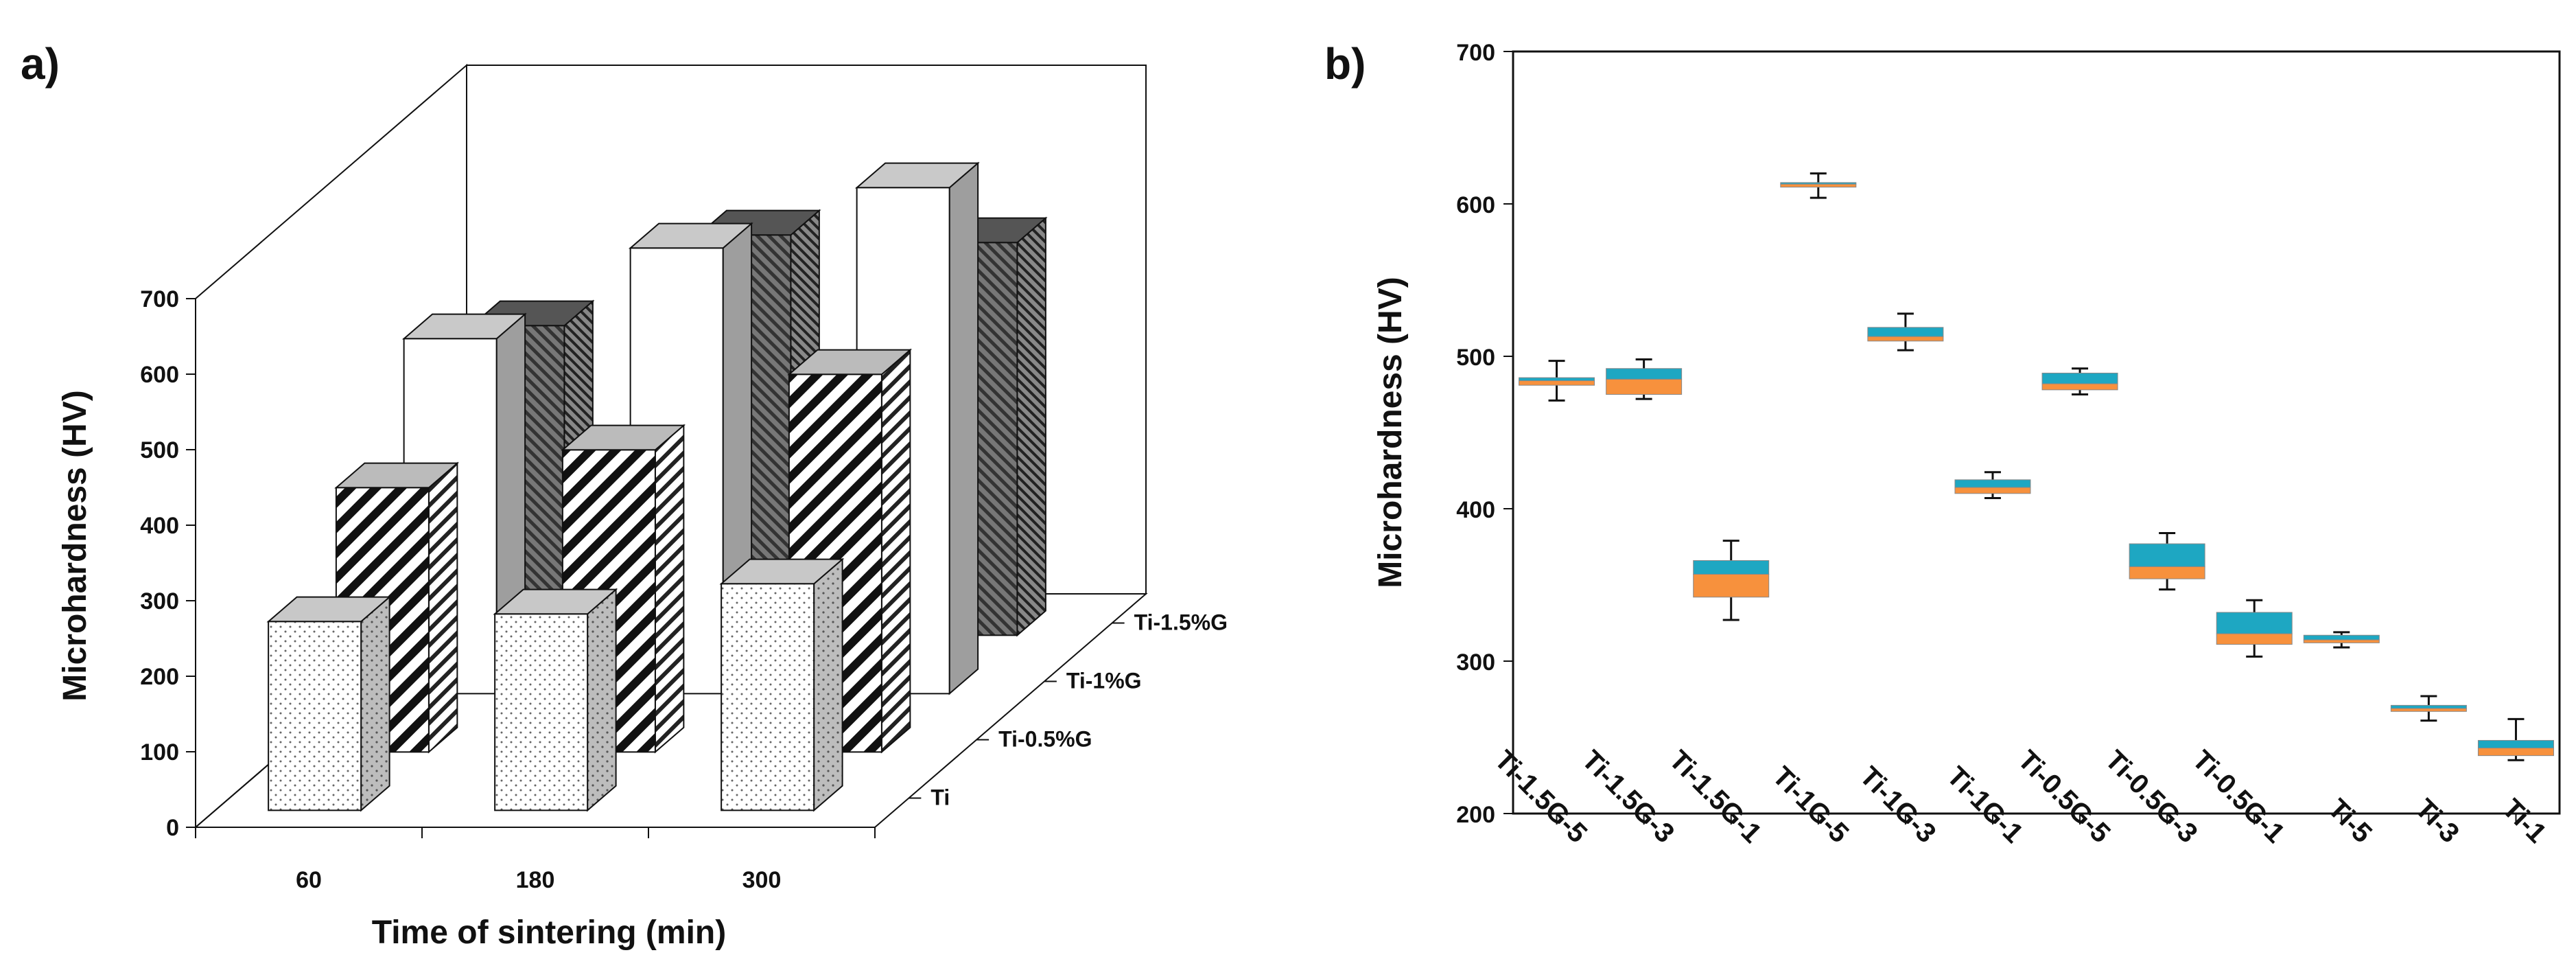 The height and width of the screenshot is (979, 2576). Describe the element at coordinates (309, 880) in the screenshot. I see `x-tick-label: 60` at that location.